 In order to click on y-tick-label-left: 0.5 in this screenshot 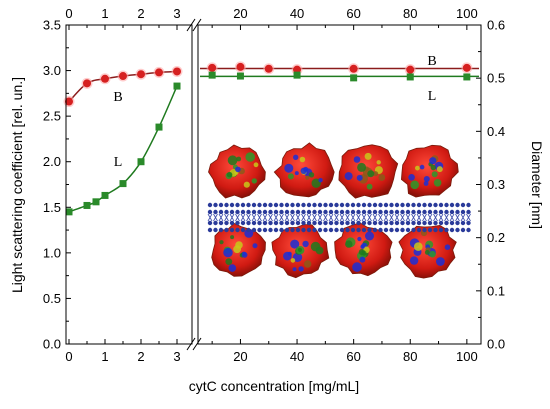, I will do `click(52, 298)`.